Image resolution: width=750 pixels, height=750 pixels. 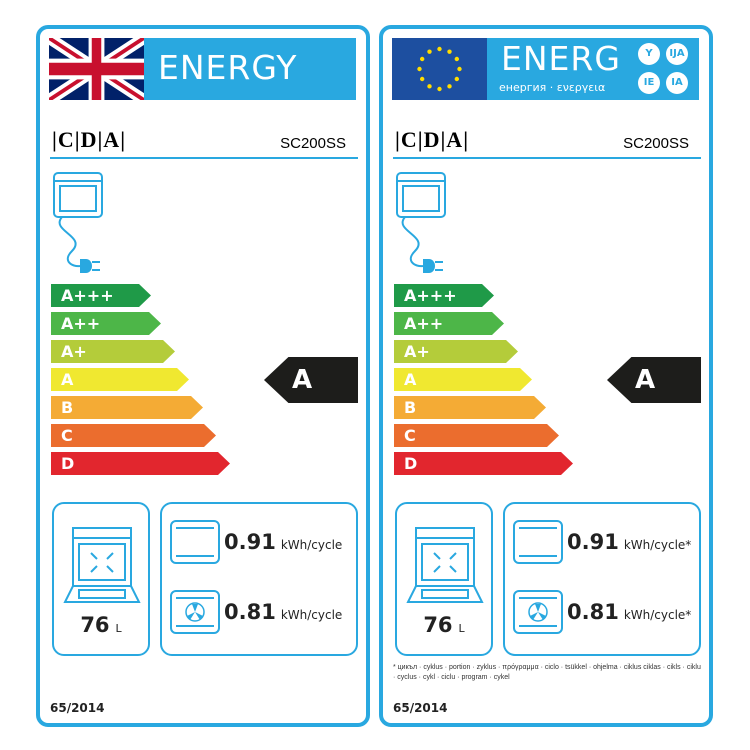 What do you see at coordinates (283, 612) in the screenshot?
I see `fan-consumption: 0.81 kWh/cycle` at bounding box center [283, 612].